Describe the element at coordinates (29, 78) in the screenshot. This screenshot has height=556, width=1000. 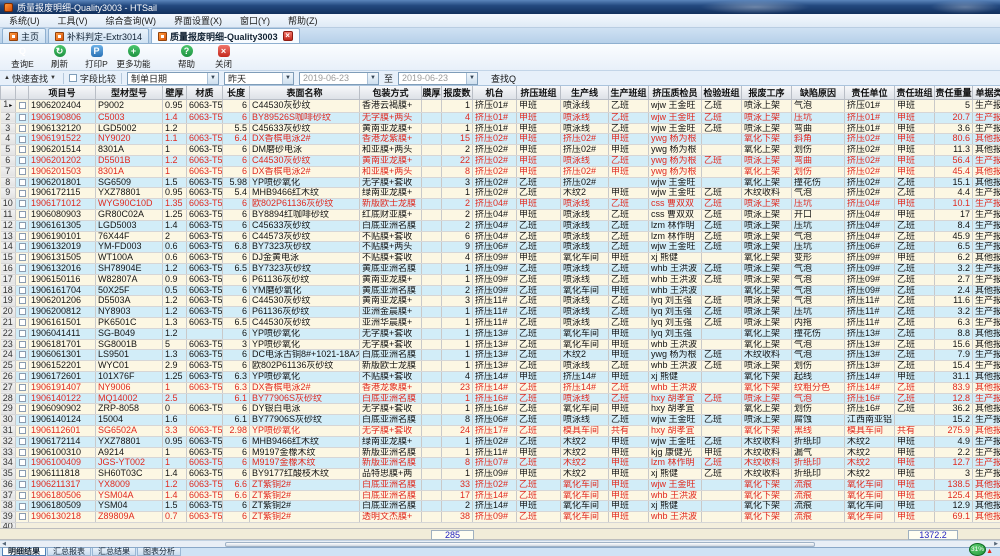
I see `quick-find-label: 快速查找` at that location.